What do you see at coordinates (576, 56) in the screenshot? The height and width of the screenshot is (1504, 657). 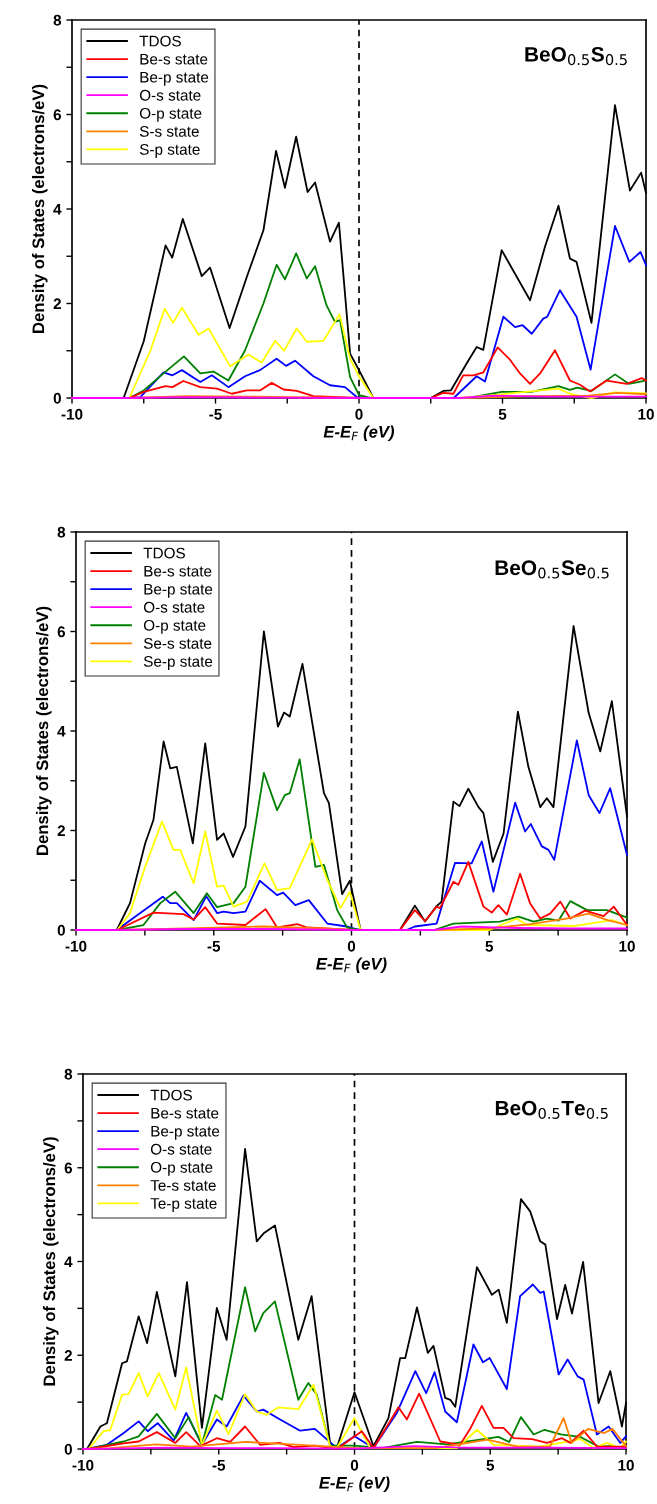 I see `text: BeO$_{0.5}$S$_{0.5}$` at bounding box center [576, 56].